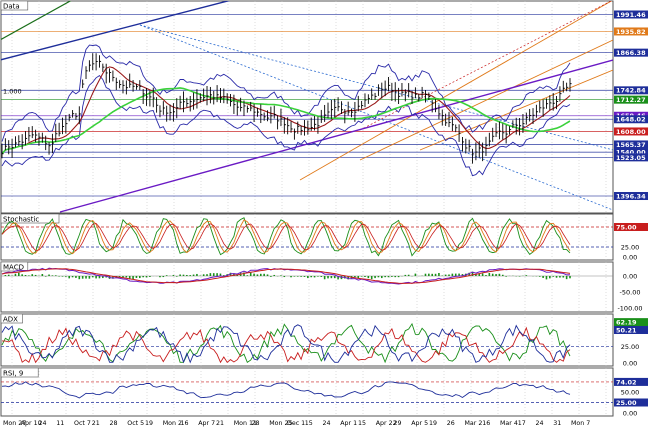 The height and width of the screenshot is (429, 650). What do you see at coordinates (398, 423) in the screenshot?
I see `x-tick-label: 29` at bounding box center [398, 423].